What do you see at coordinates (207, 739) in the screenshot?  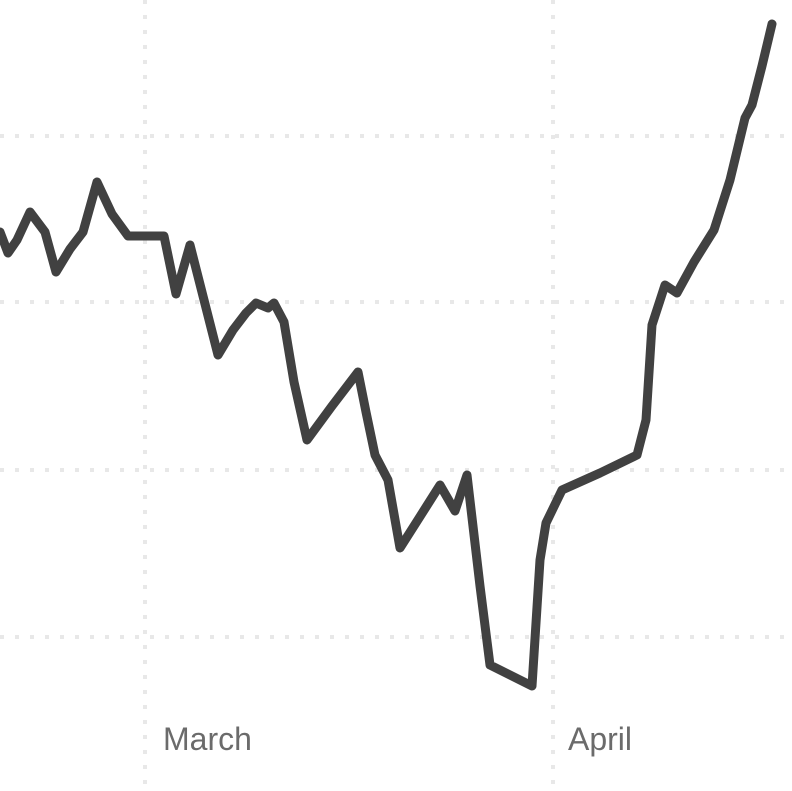 I see `x-axis-tick-label: March` at bounding box center [207, 739].